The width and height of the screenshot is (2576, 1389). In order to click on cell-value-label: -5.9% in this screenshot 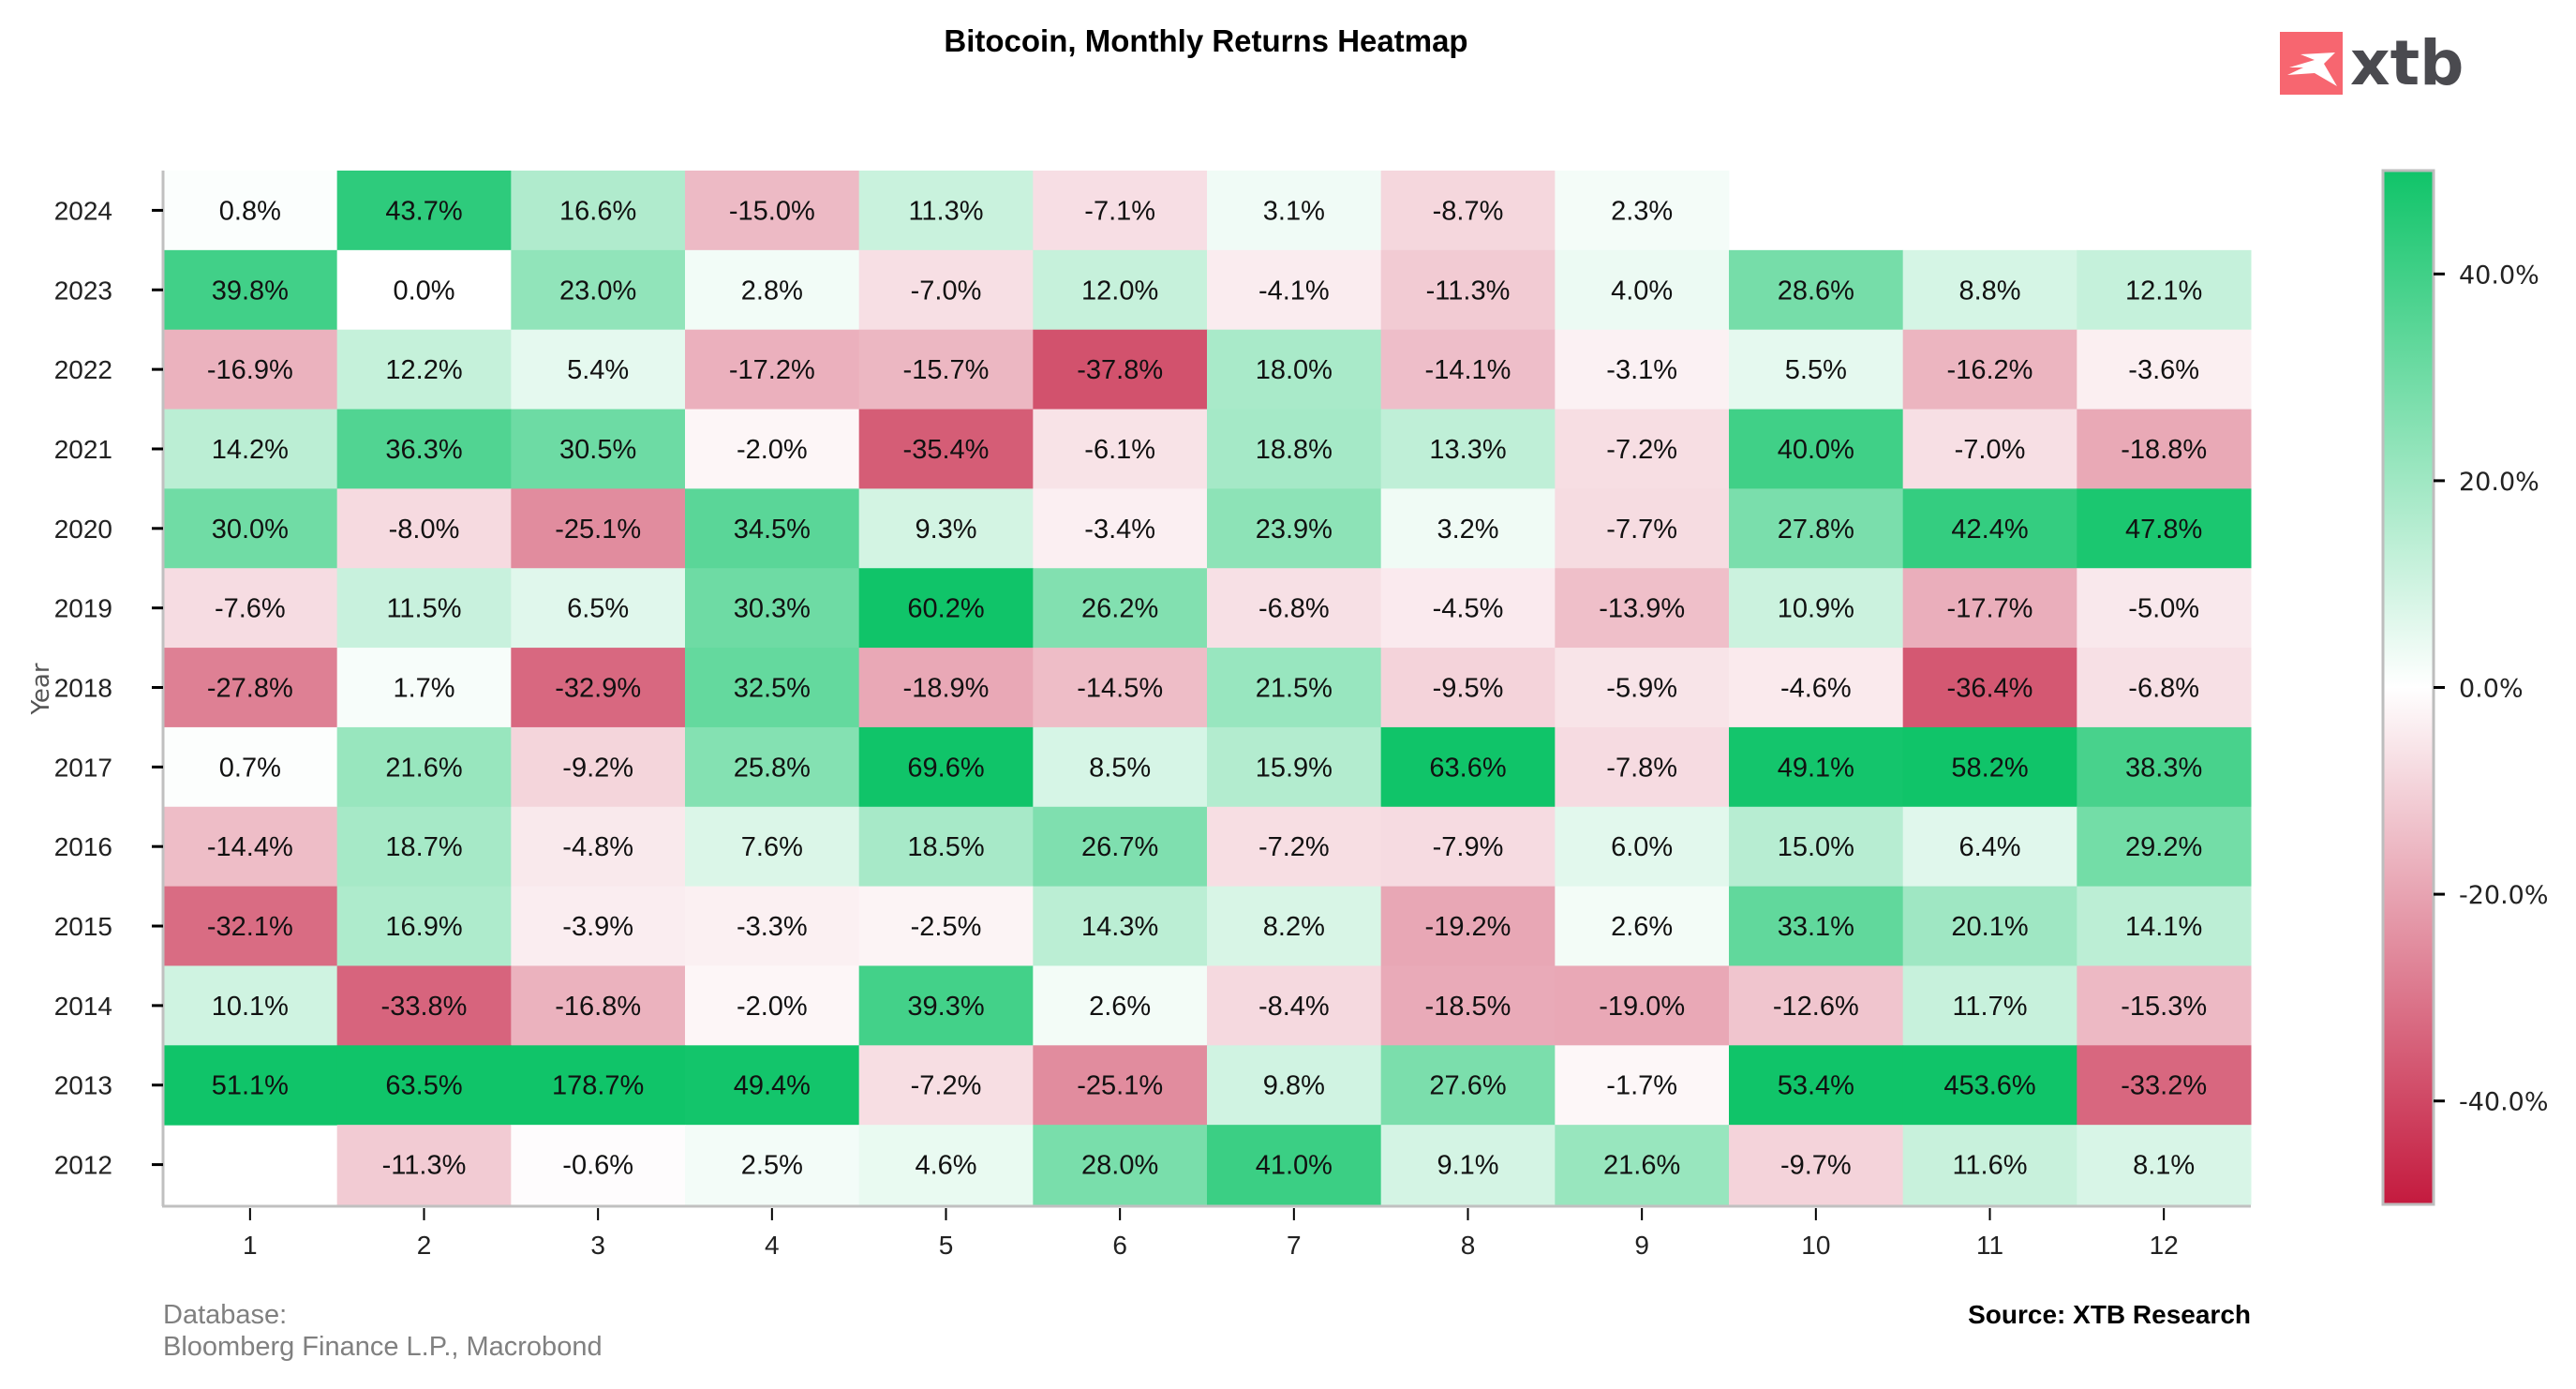, I will do `click(1641, 689)`.